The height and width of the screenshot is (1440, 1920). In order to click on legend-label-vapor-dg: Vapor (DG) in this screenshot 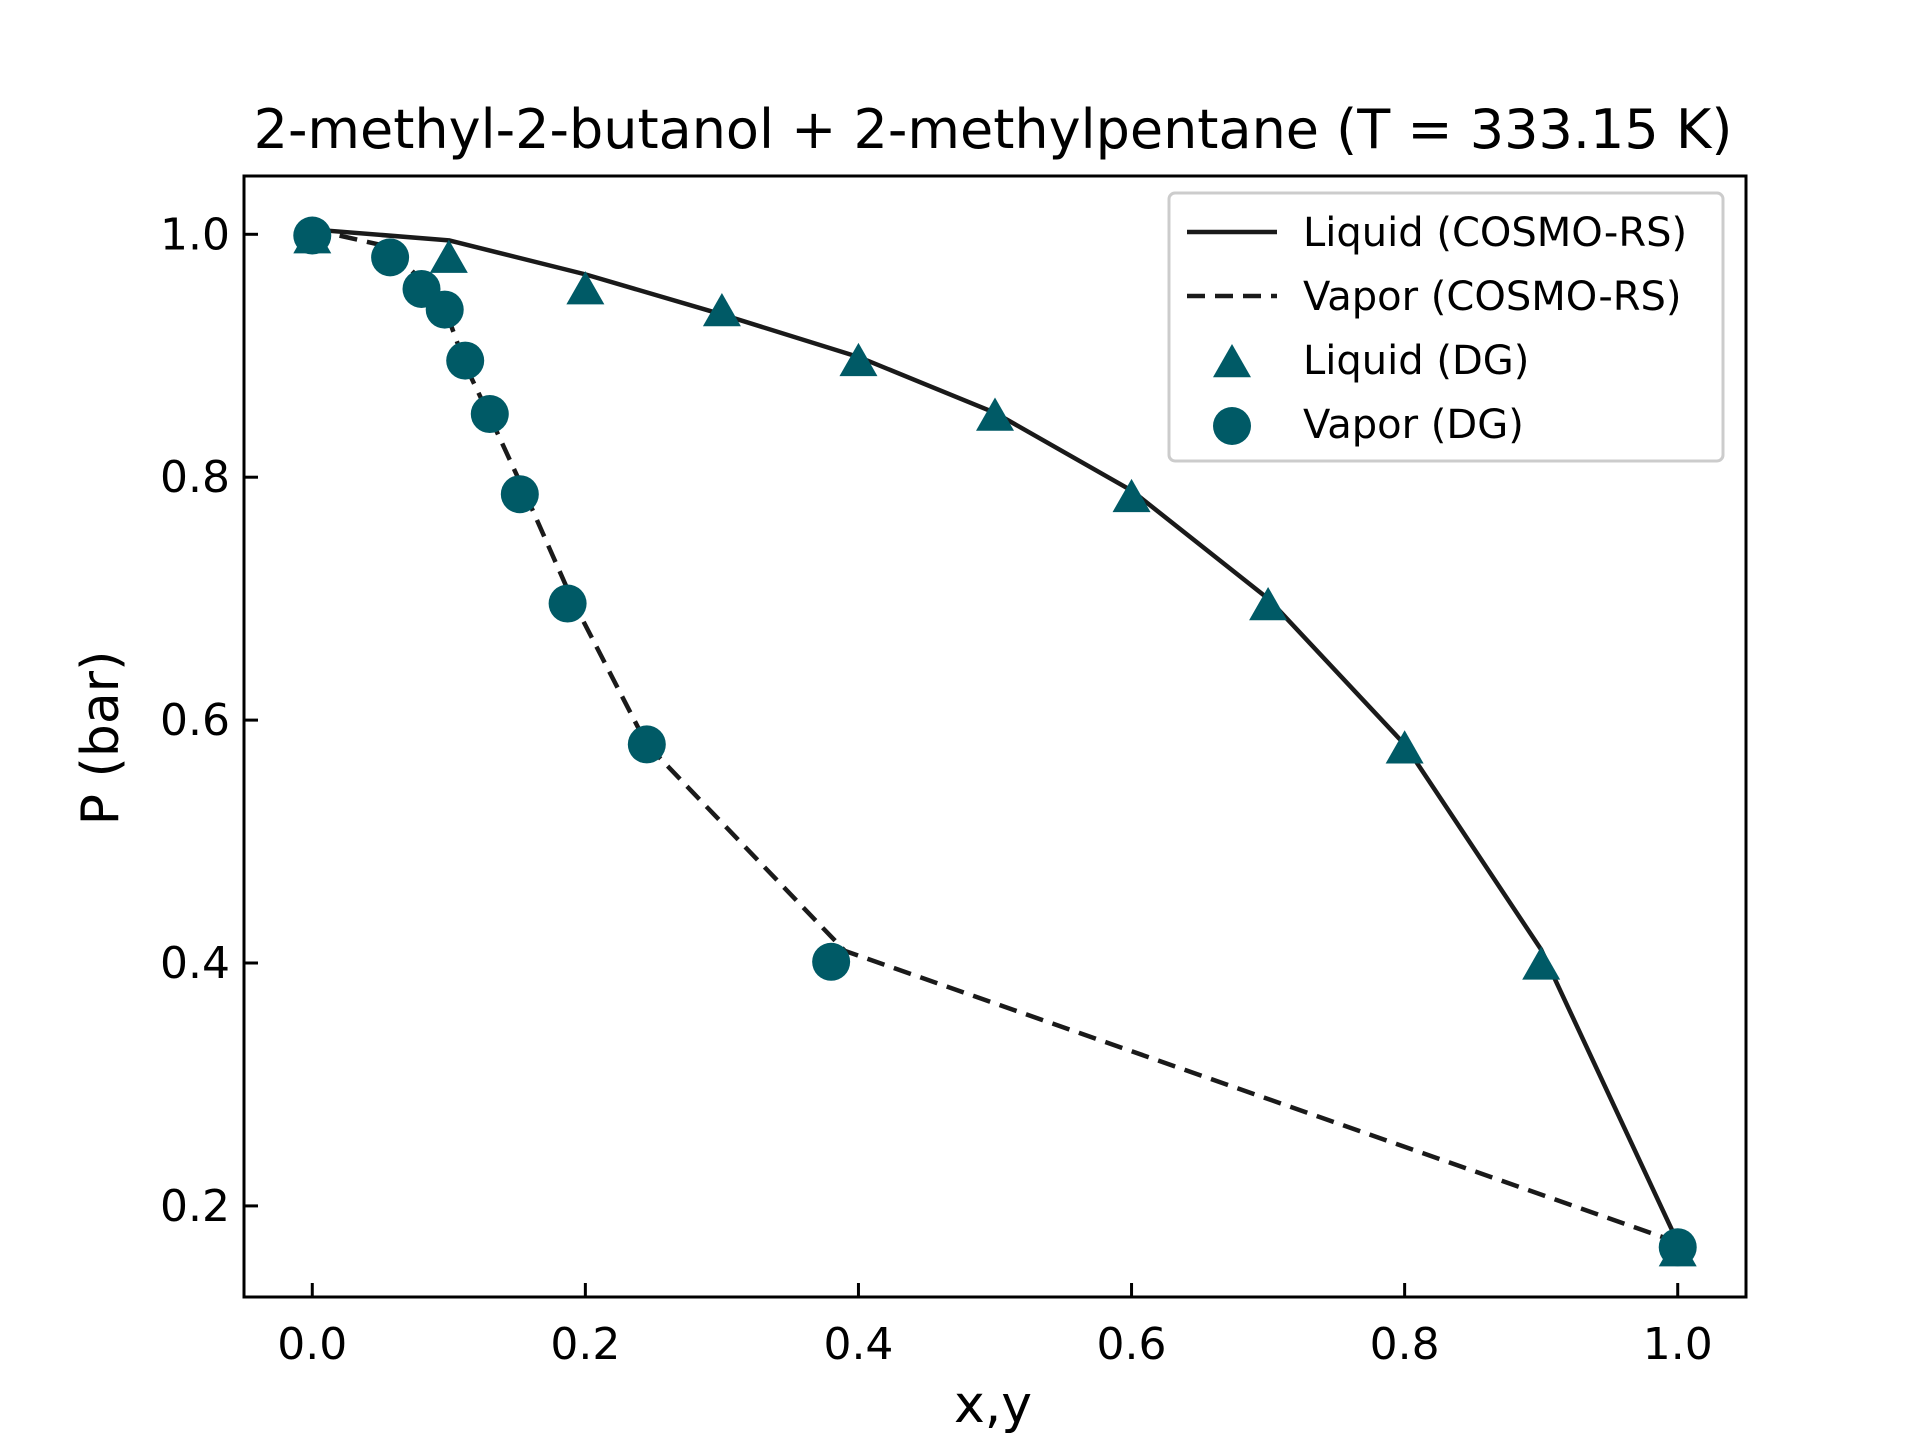, I will do `click(1413, 425)`.